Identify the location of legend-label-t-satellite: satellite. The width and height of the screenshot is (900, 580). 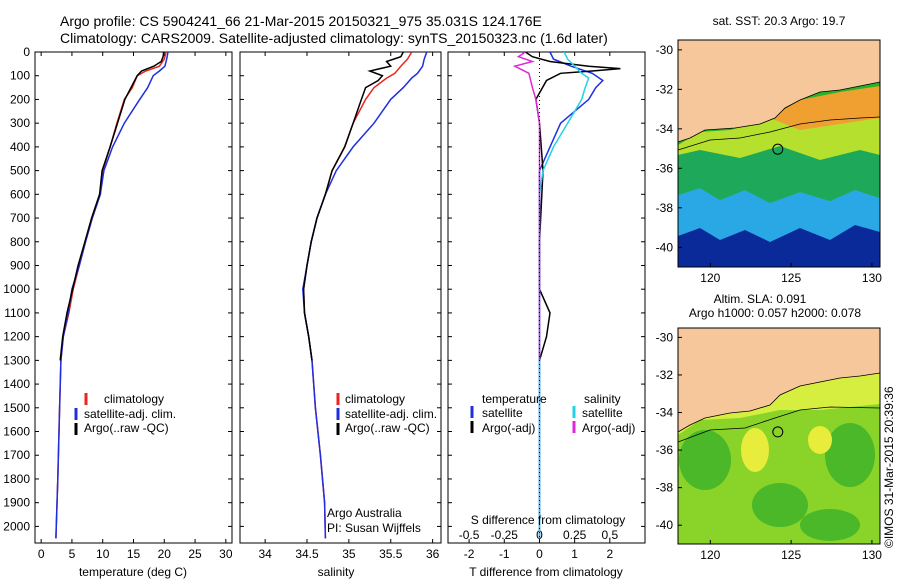
(502, 413).